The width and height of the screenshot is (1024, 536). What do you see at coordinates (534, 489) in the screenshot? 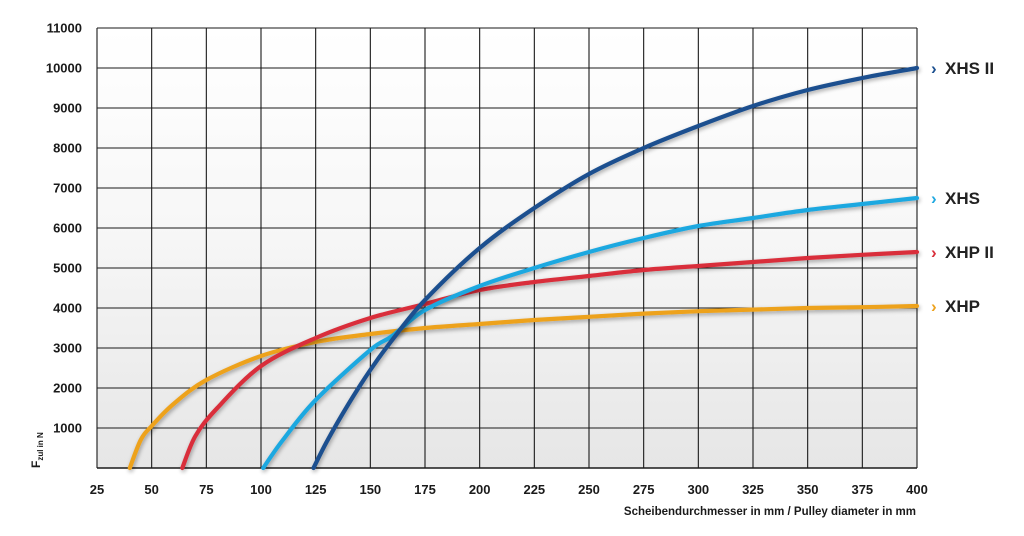
I see `x-tick-label: 225` at bounding box center [534, 489].